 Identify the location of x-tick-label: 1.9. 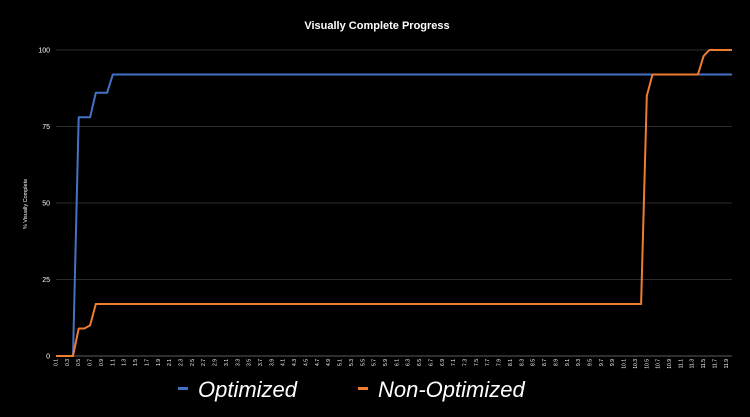
(159, 362).